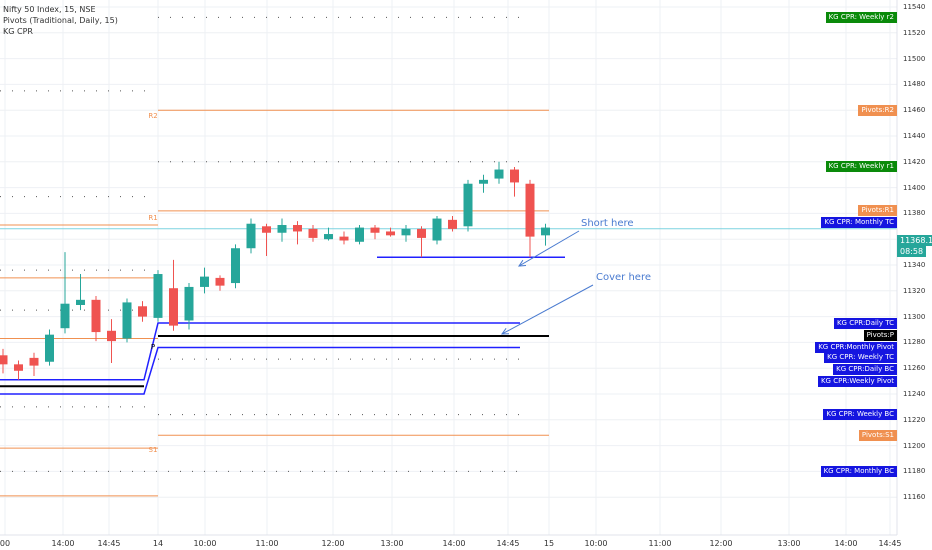 The height and width of the screenshot is (550, 932). I want to click on annotation-arrows, so click(547, 282).